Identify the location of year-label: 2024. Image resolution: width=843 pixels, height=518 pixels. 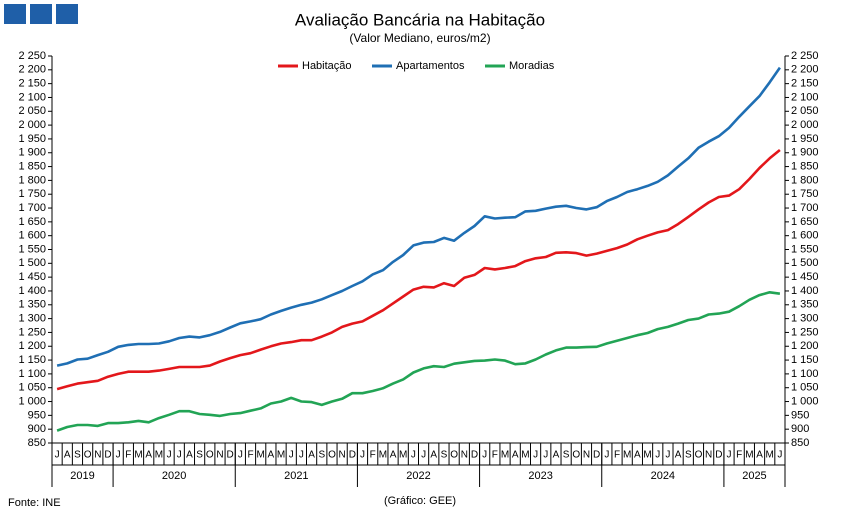
(663, 476).